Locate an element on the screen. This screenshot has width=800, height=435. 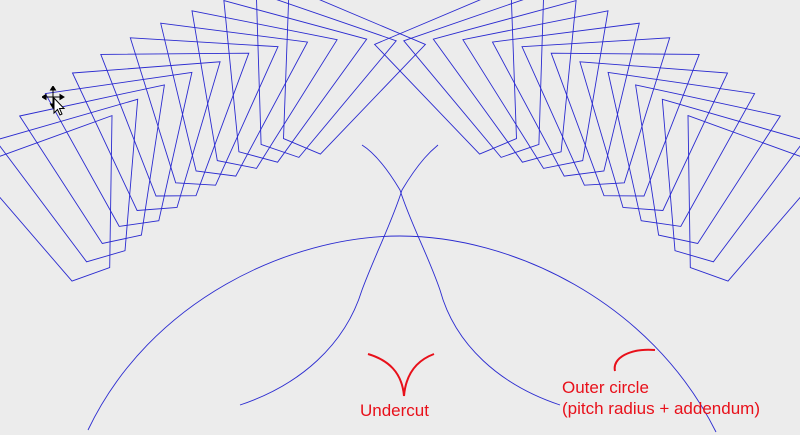
undercut-arrow is located at coordinates (401, 375).